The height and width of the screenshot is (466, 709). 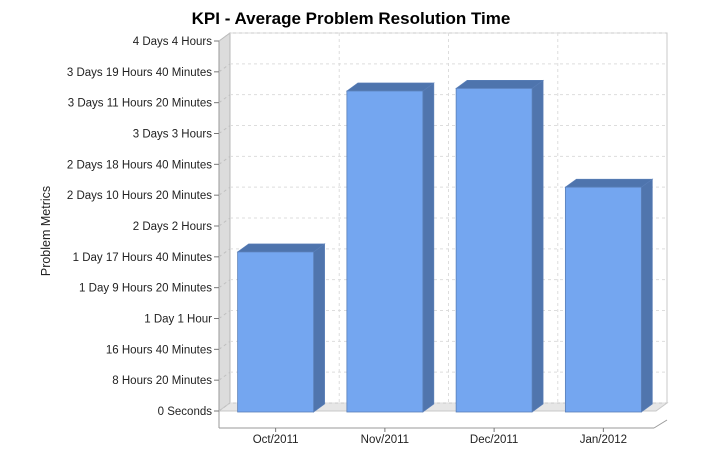 I want to click on y-tick-label-4: 1 Day 9 Hours 20 Minutes, so click(x=145, y=289).